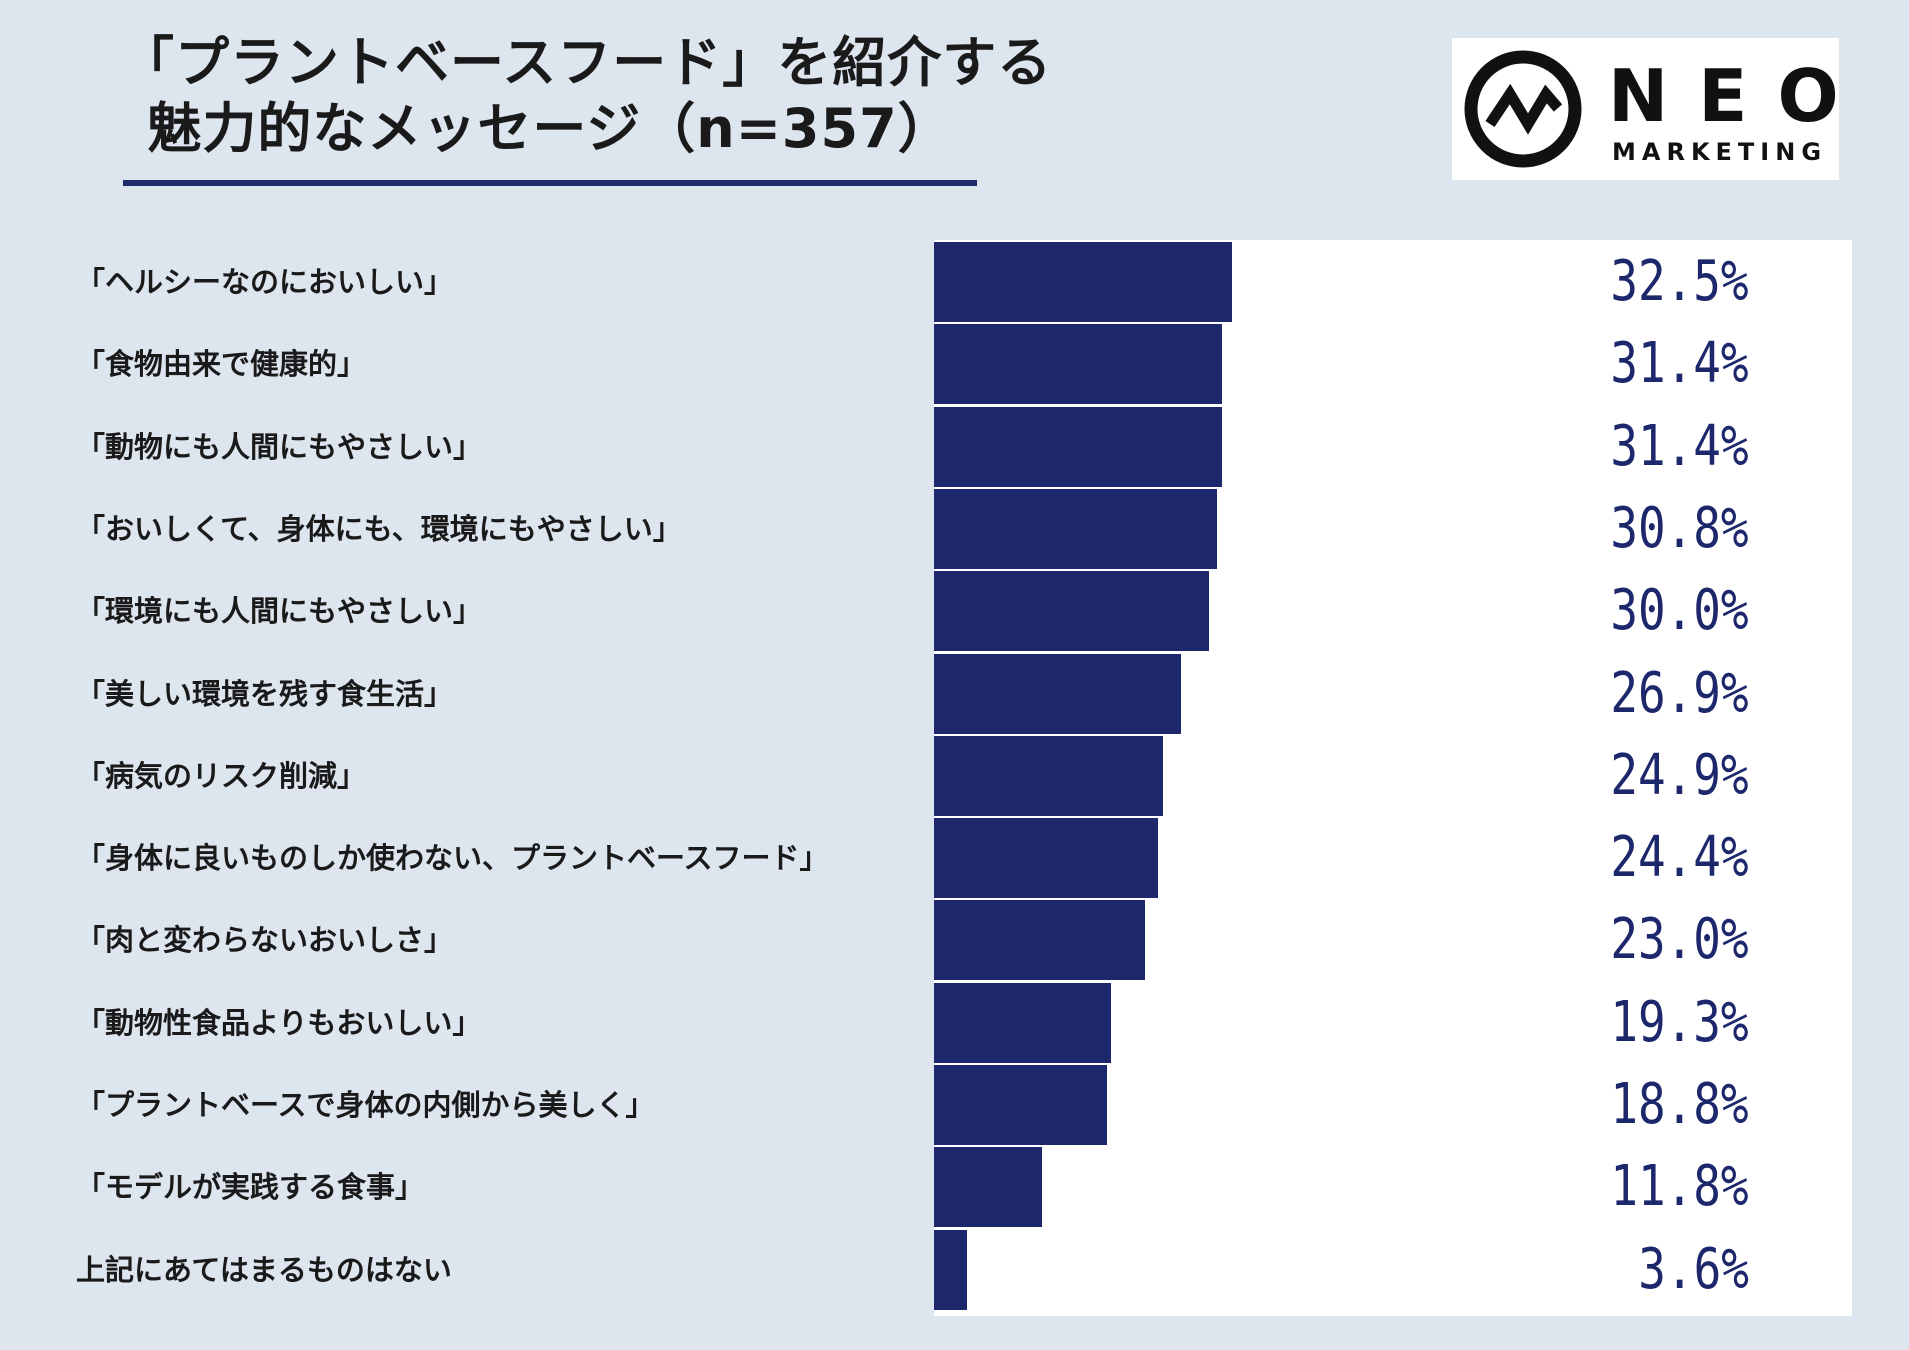  What do you see at coordinates (265, 940) in the screenshot?
I see `category-label: 「肉と変わらないおいしさ」` at bounding box center [265, 940].